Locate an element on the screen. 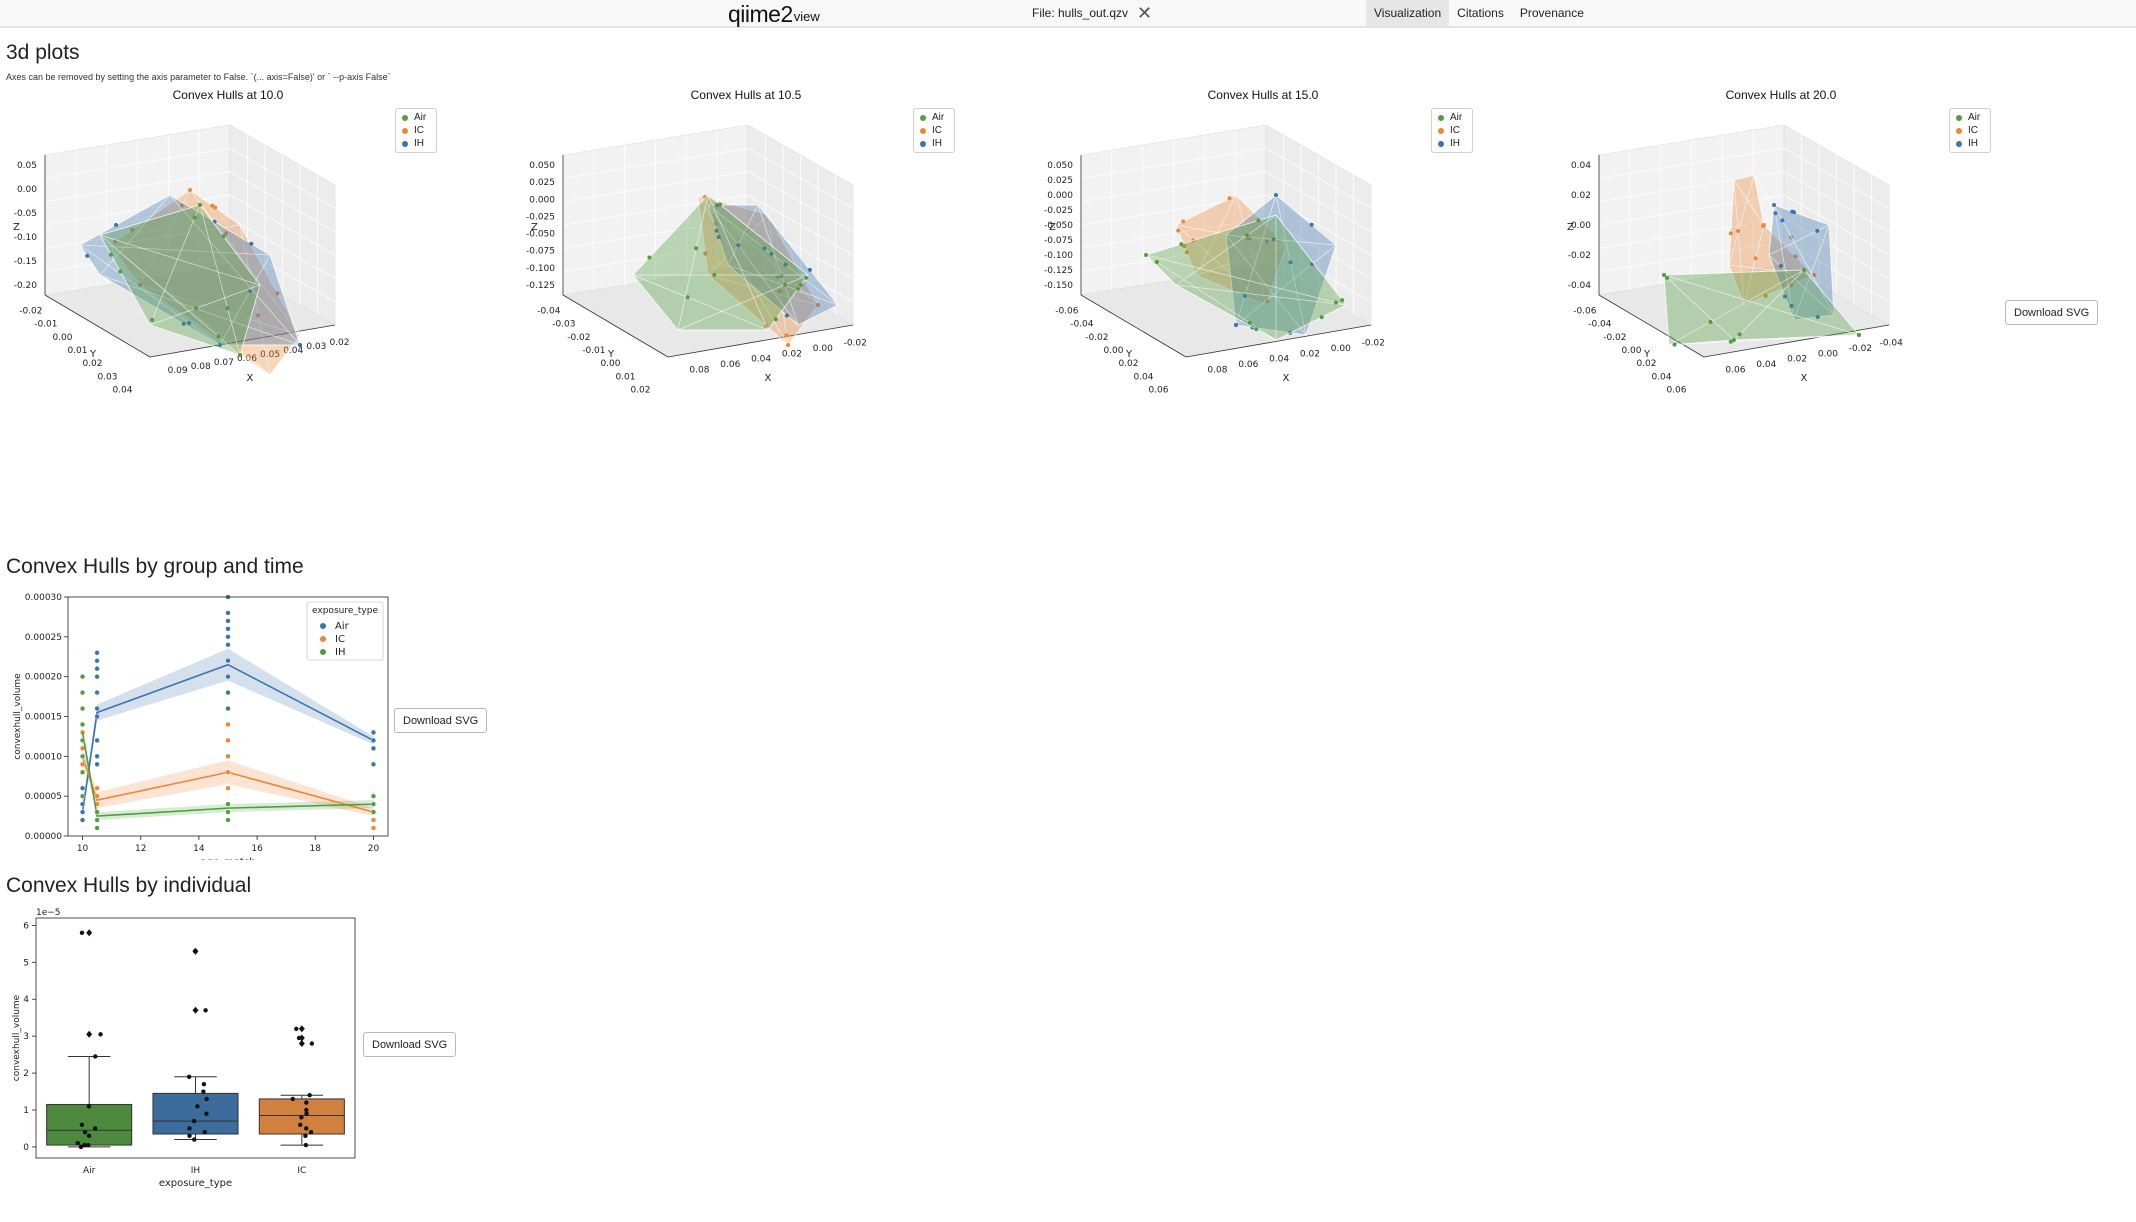  y-tick-label: -0.01 is located at coordinates (45, 325).